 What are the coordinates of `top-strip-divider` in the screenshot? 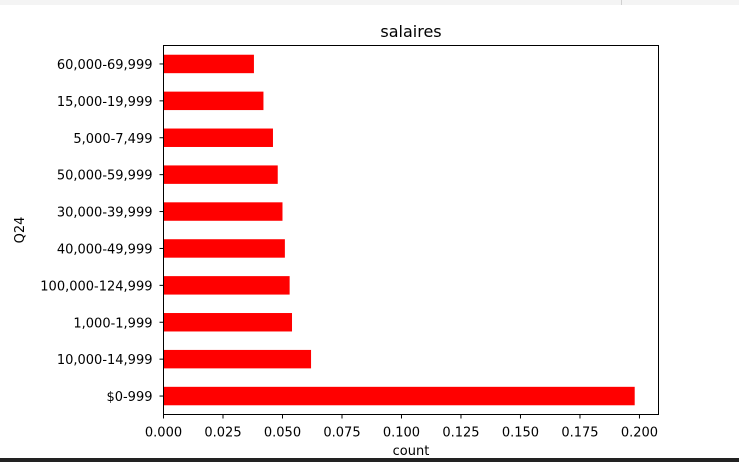 It's located at (621, 2).